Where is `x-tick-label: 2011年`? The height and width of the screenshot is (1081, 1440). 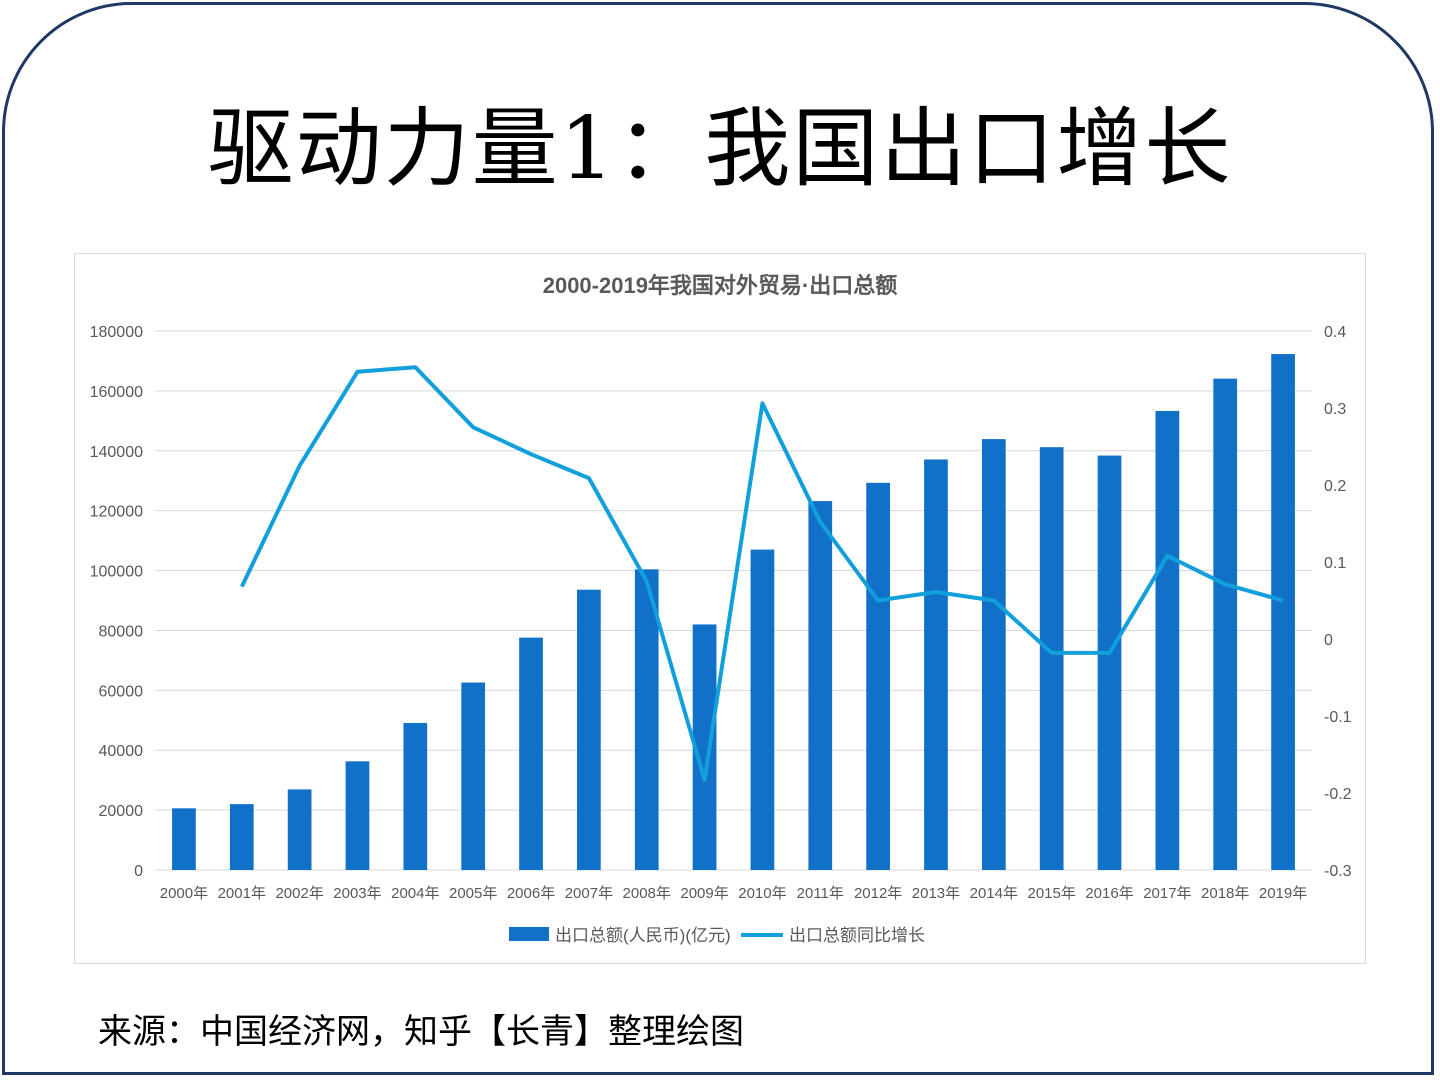 x-tick-label: 2011年 is located at coordinates (820, 893).